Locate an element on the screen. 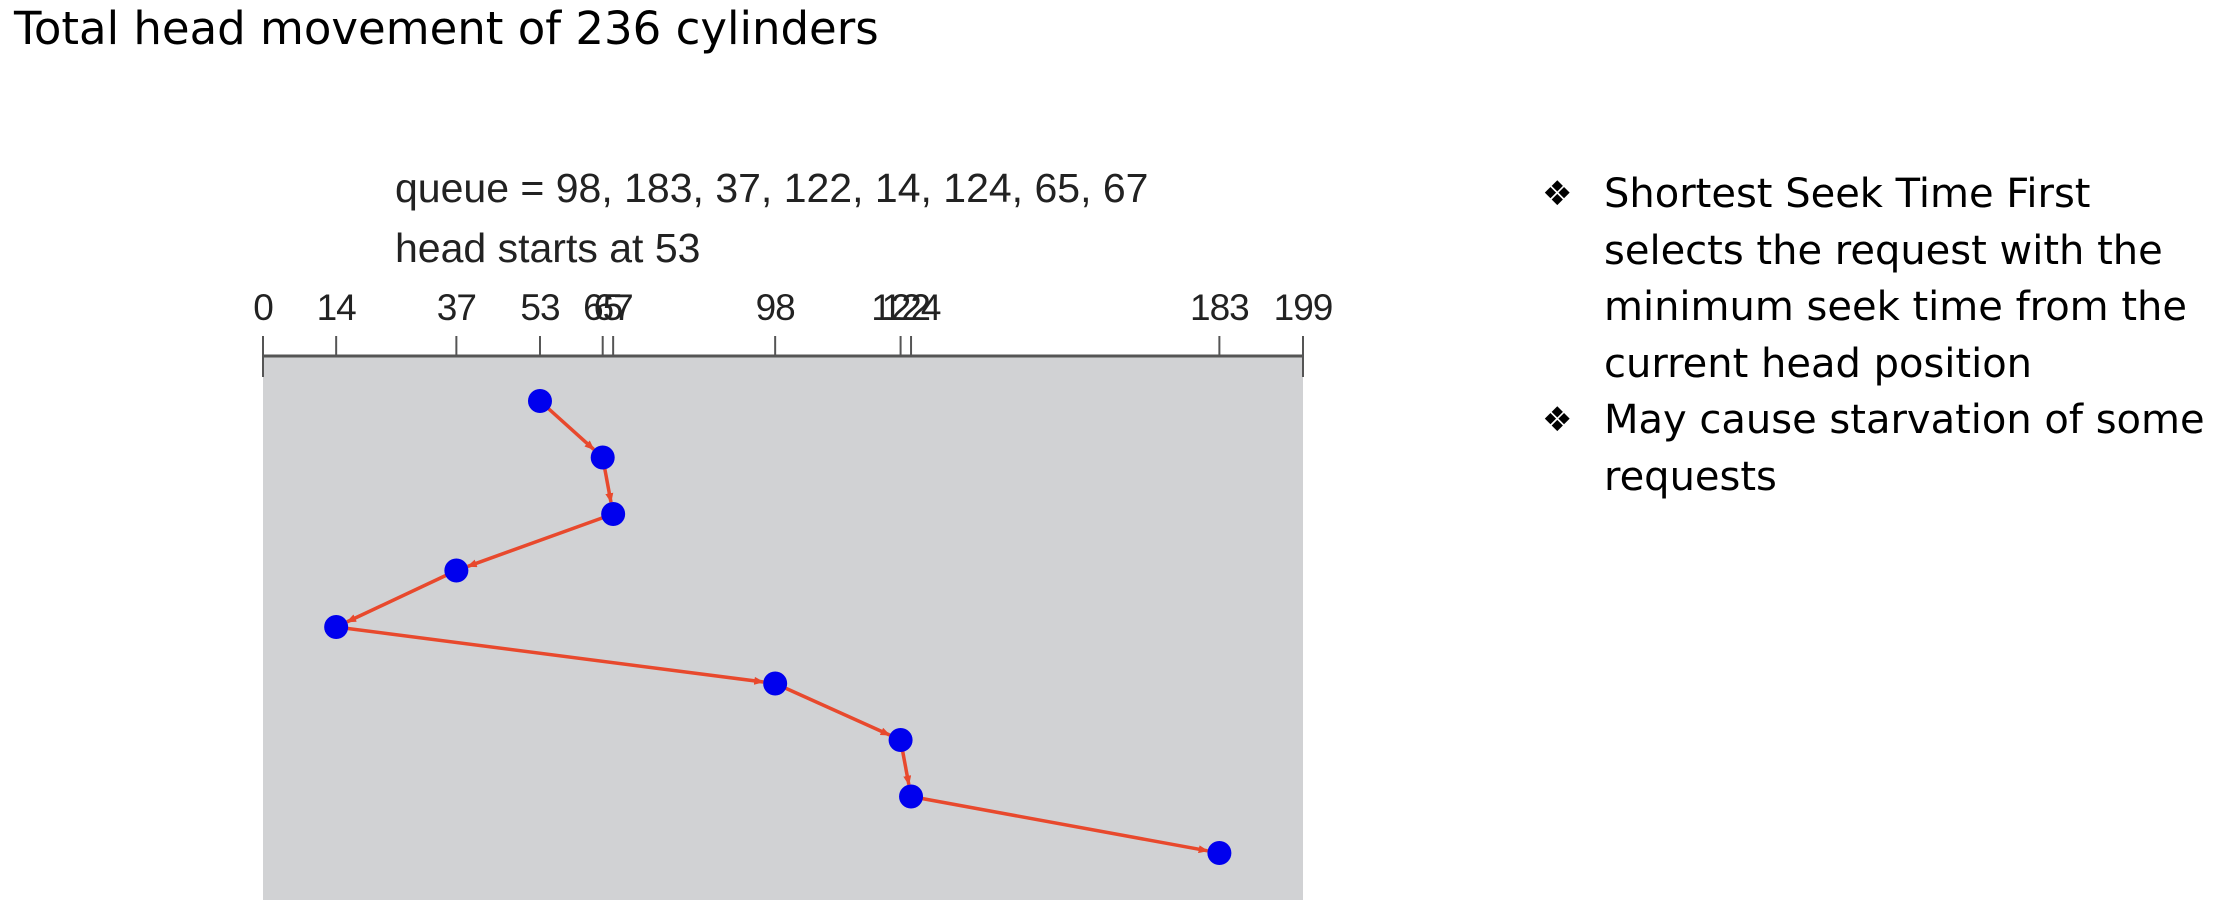 Image resolution: width=2232 pixels, height=909 pixels. bullet-text: May cause starvation of some requests is located at coordinates (1904, 448).